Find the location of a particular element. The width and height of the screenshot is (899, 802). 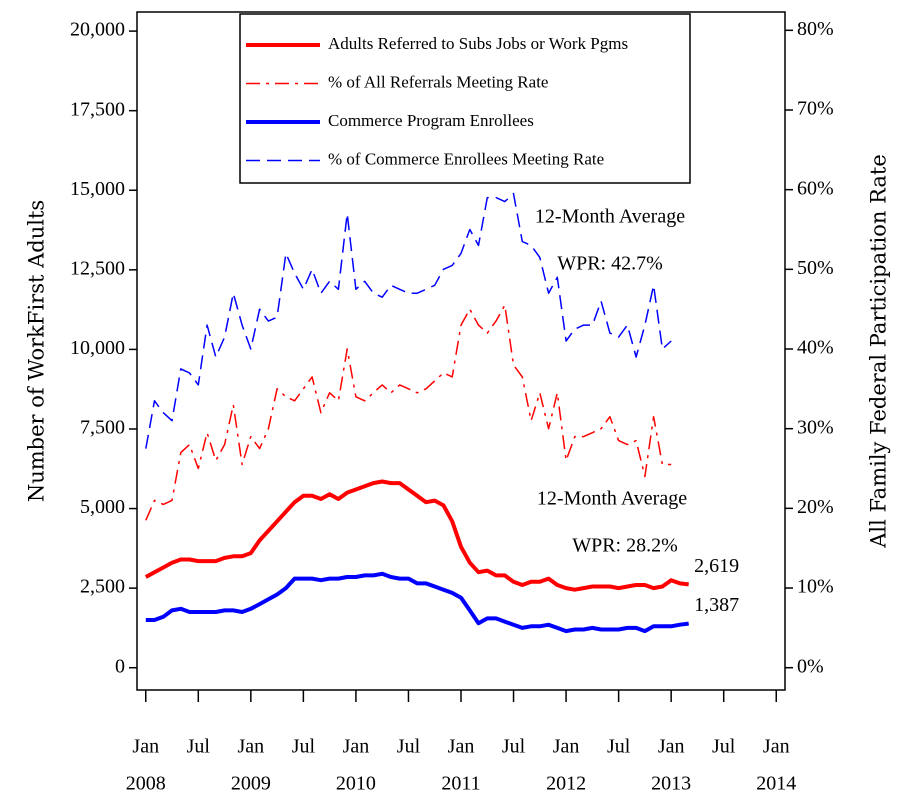

y-axis-title: Number of WorkFirst Adults is located at coordinates (37, 351).